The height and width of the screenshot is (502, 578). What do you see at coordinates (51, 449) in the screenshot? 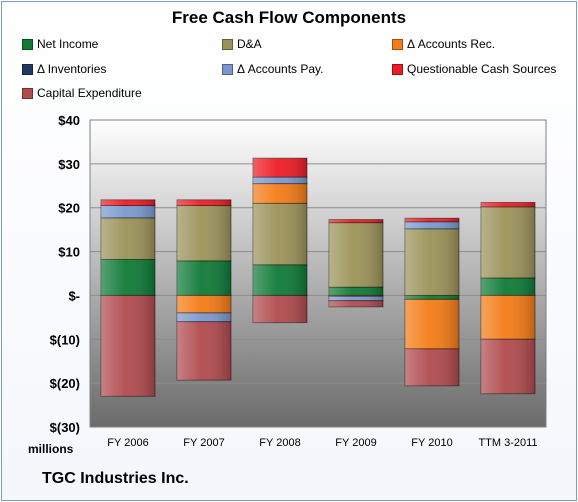
I see `units-label: millions` at bounding box center [51, 449].